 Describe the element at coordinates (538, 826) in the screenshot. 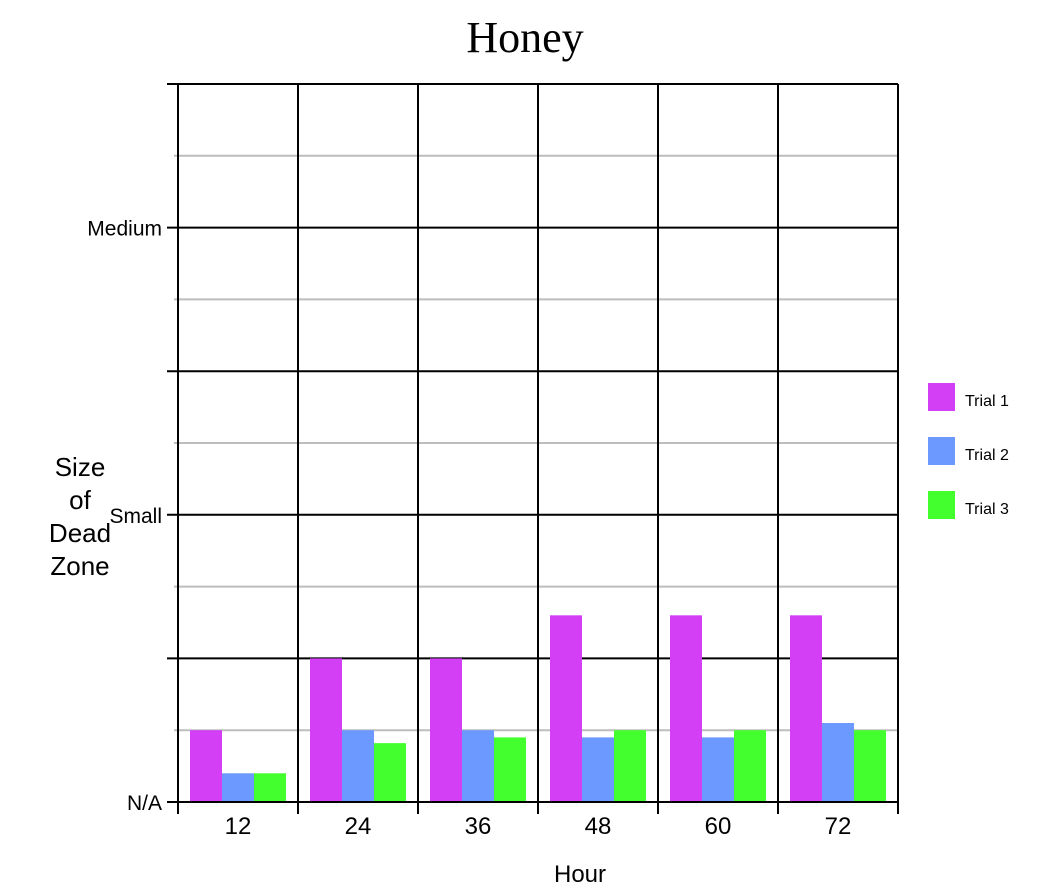

I see `x-tick-labels: 12 24 36 48 60 72` at that location.